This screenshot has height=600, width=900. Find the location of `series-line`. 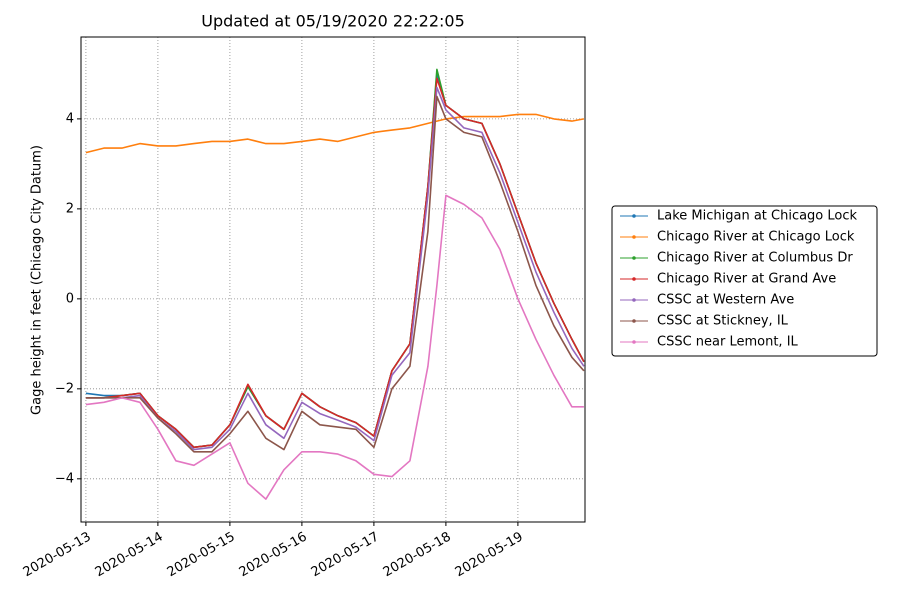

series-line is located at coordinates (335, 133).